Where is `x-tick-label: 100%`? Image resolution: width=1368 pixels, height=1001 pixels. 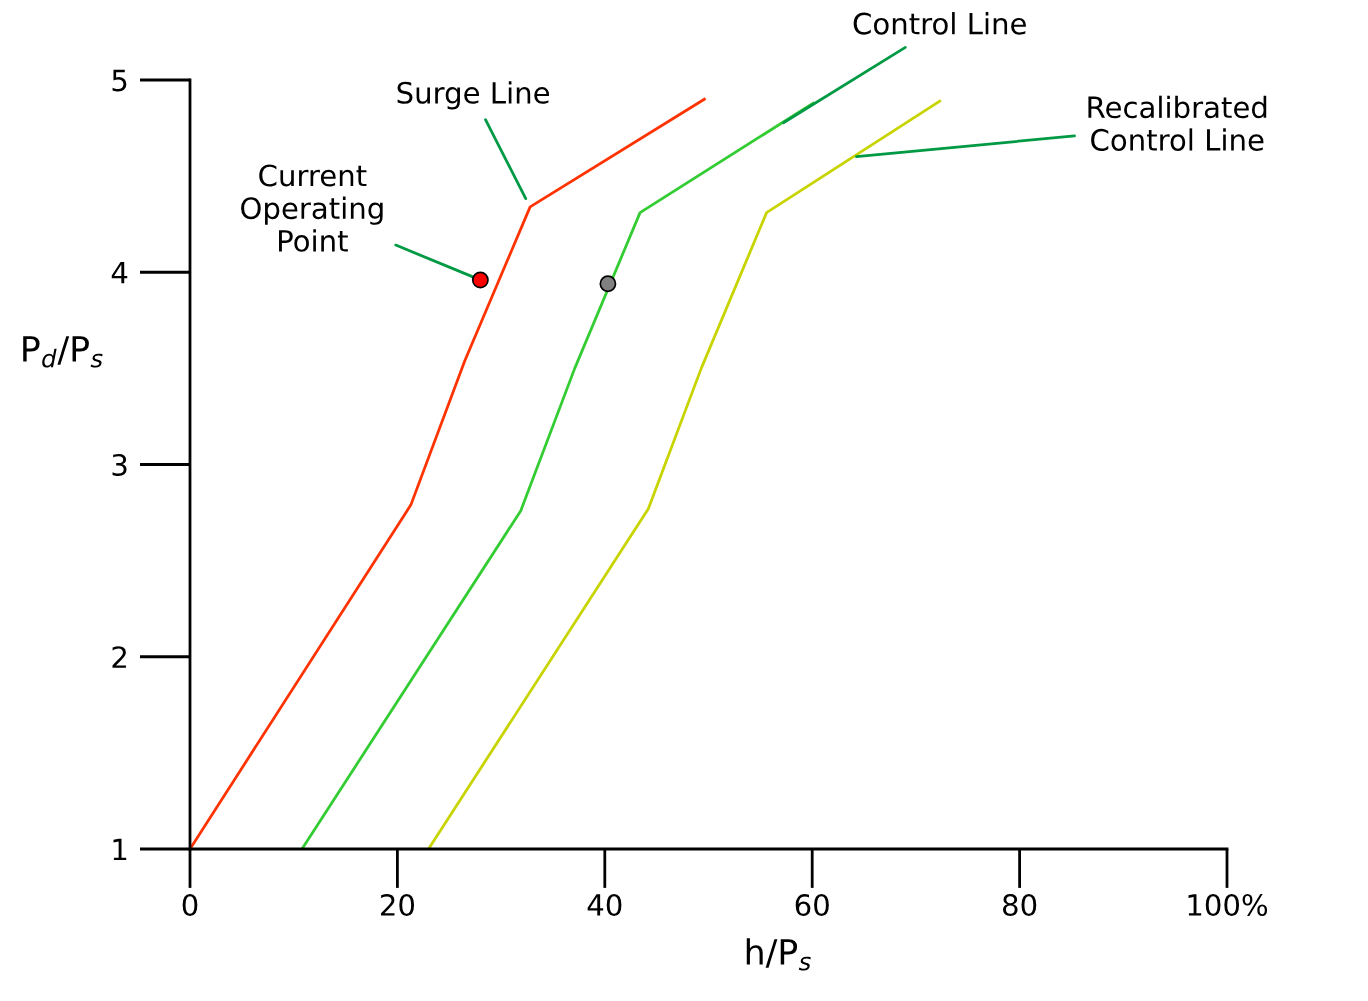 x-tick-label: 100% is located at coordinates (1228, 905).